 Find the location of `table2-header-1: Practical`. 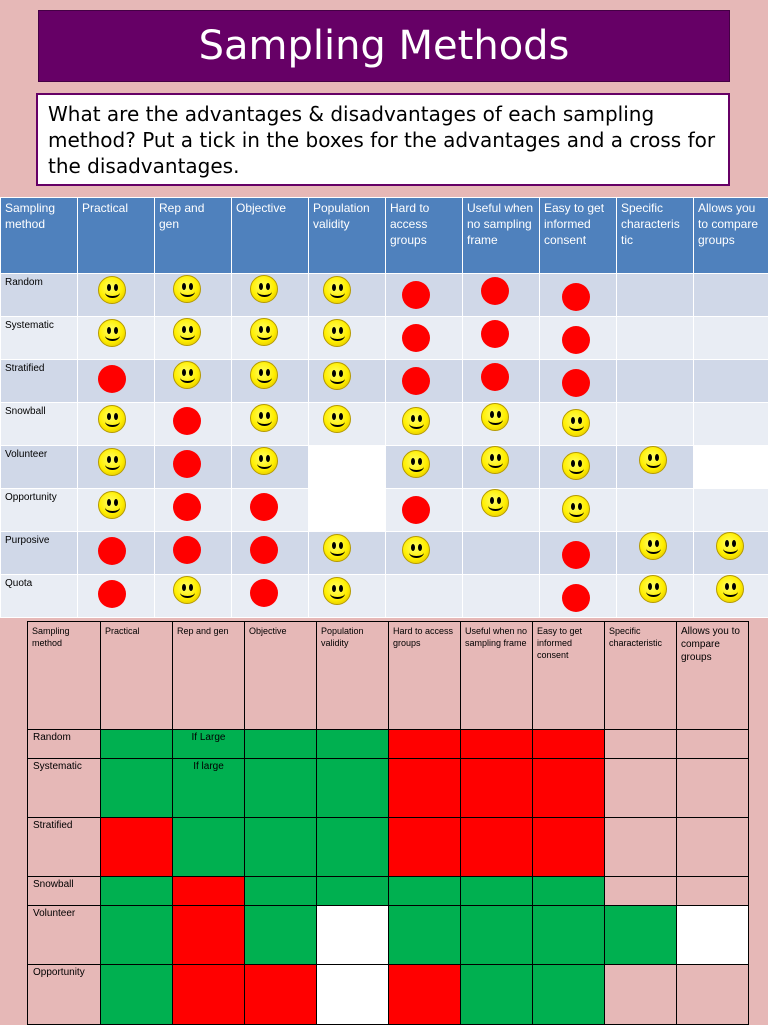

table2-header-1: Practical is located at coordinates (137, 676).